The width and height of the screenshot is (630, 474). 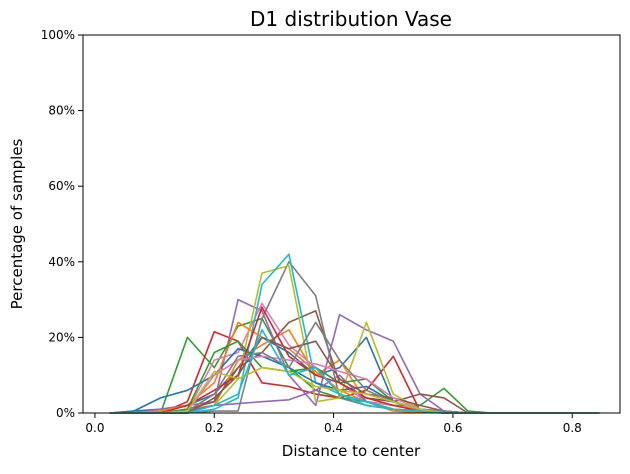 I want to click on x-axis-label: Distance to center, so click(x=351, y=451).